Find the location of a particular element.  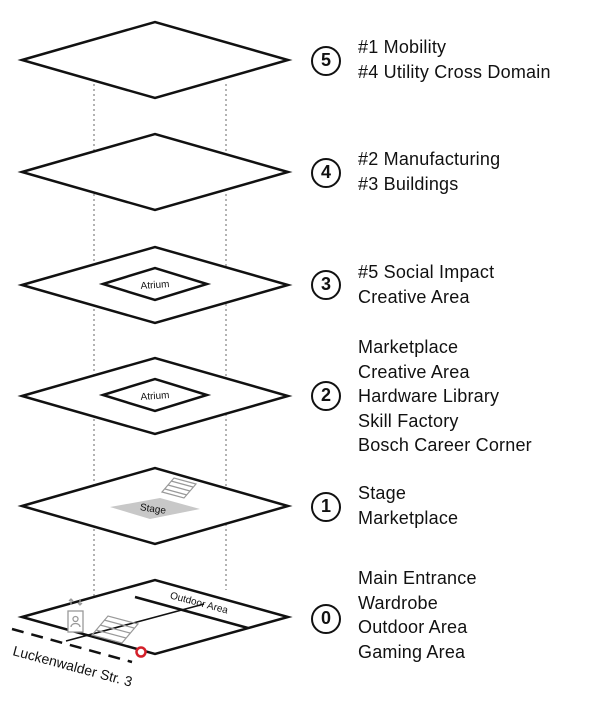

floor-2-atrium is located at coordinates (155, 395).